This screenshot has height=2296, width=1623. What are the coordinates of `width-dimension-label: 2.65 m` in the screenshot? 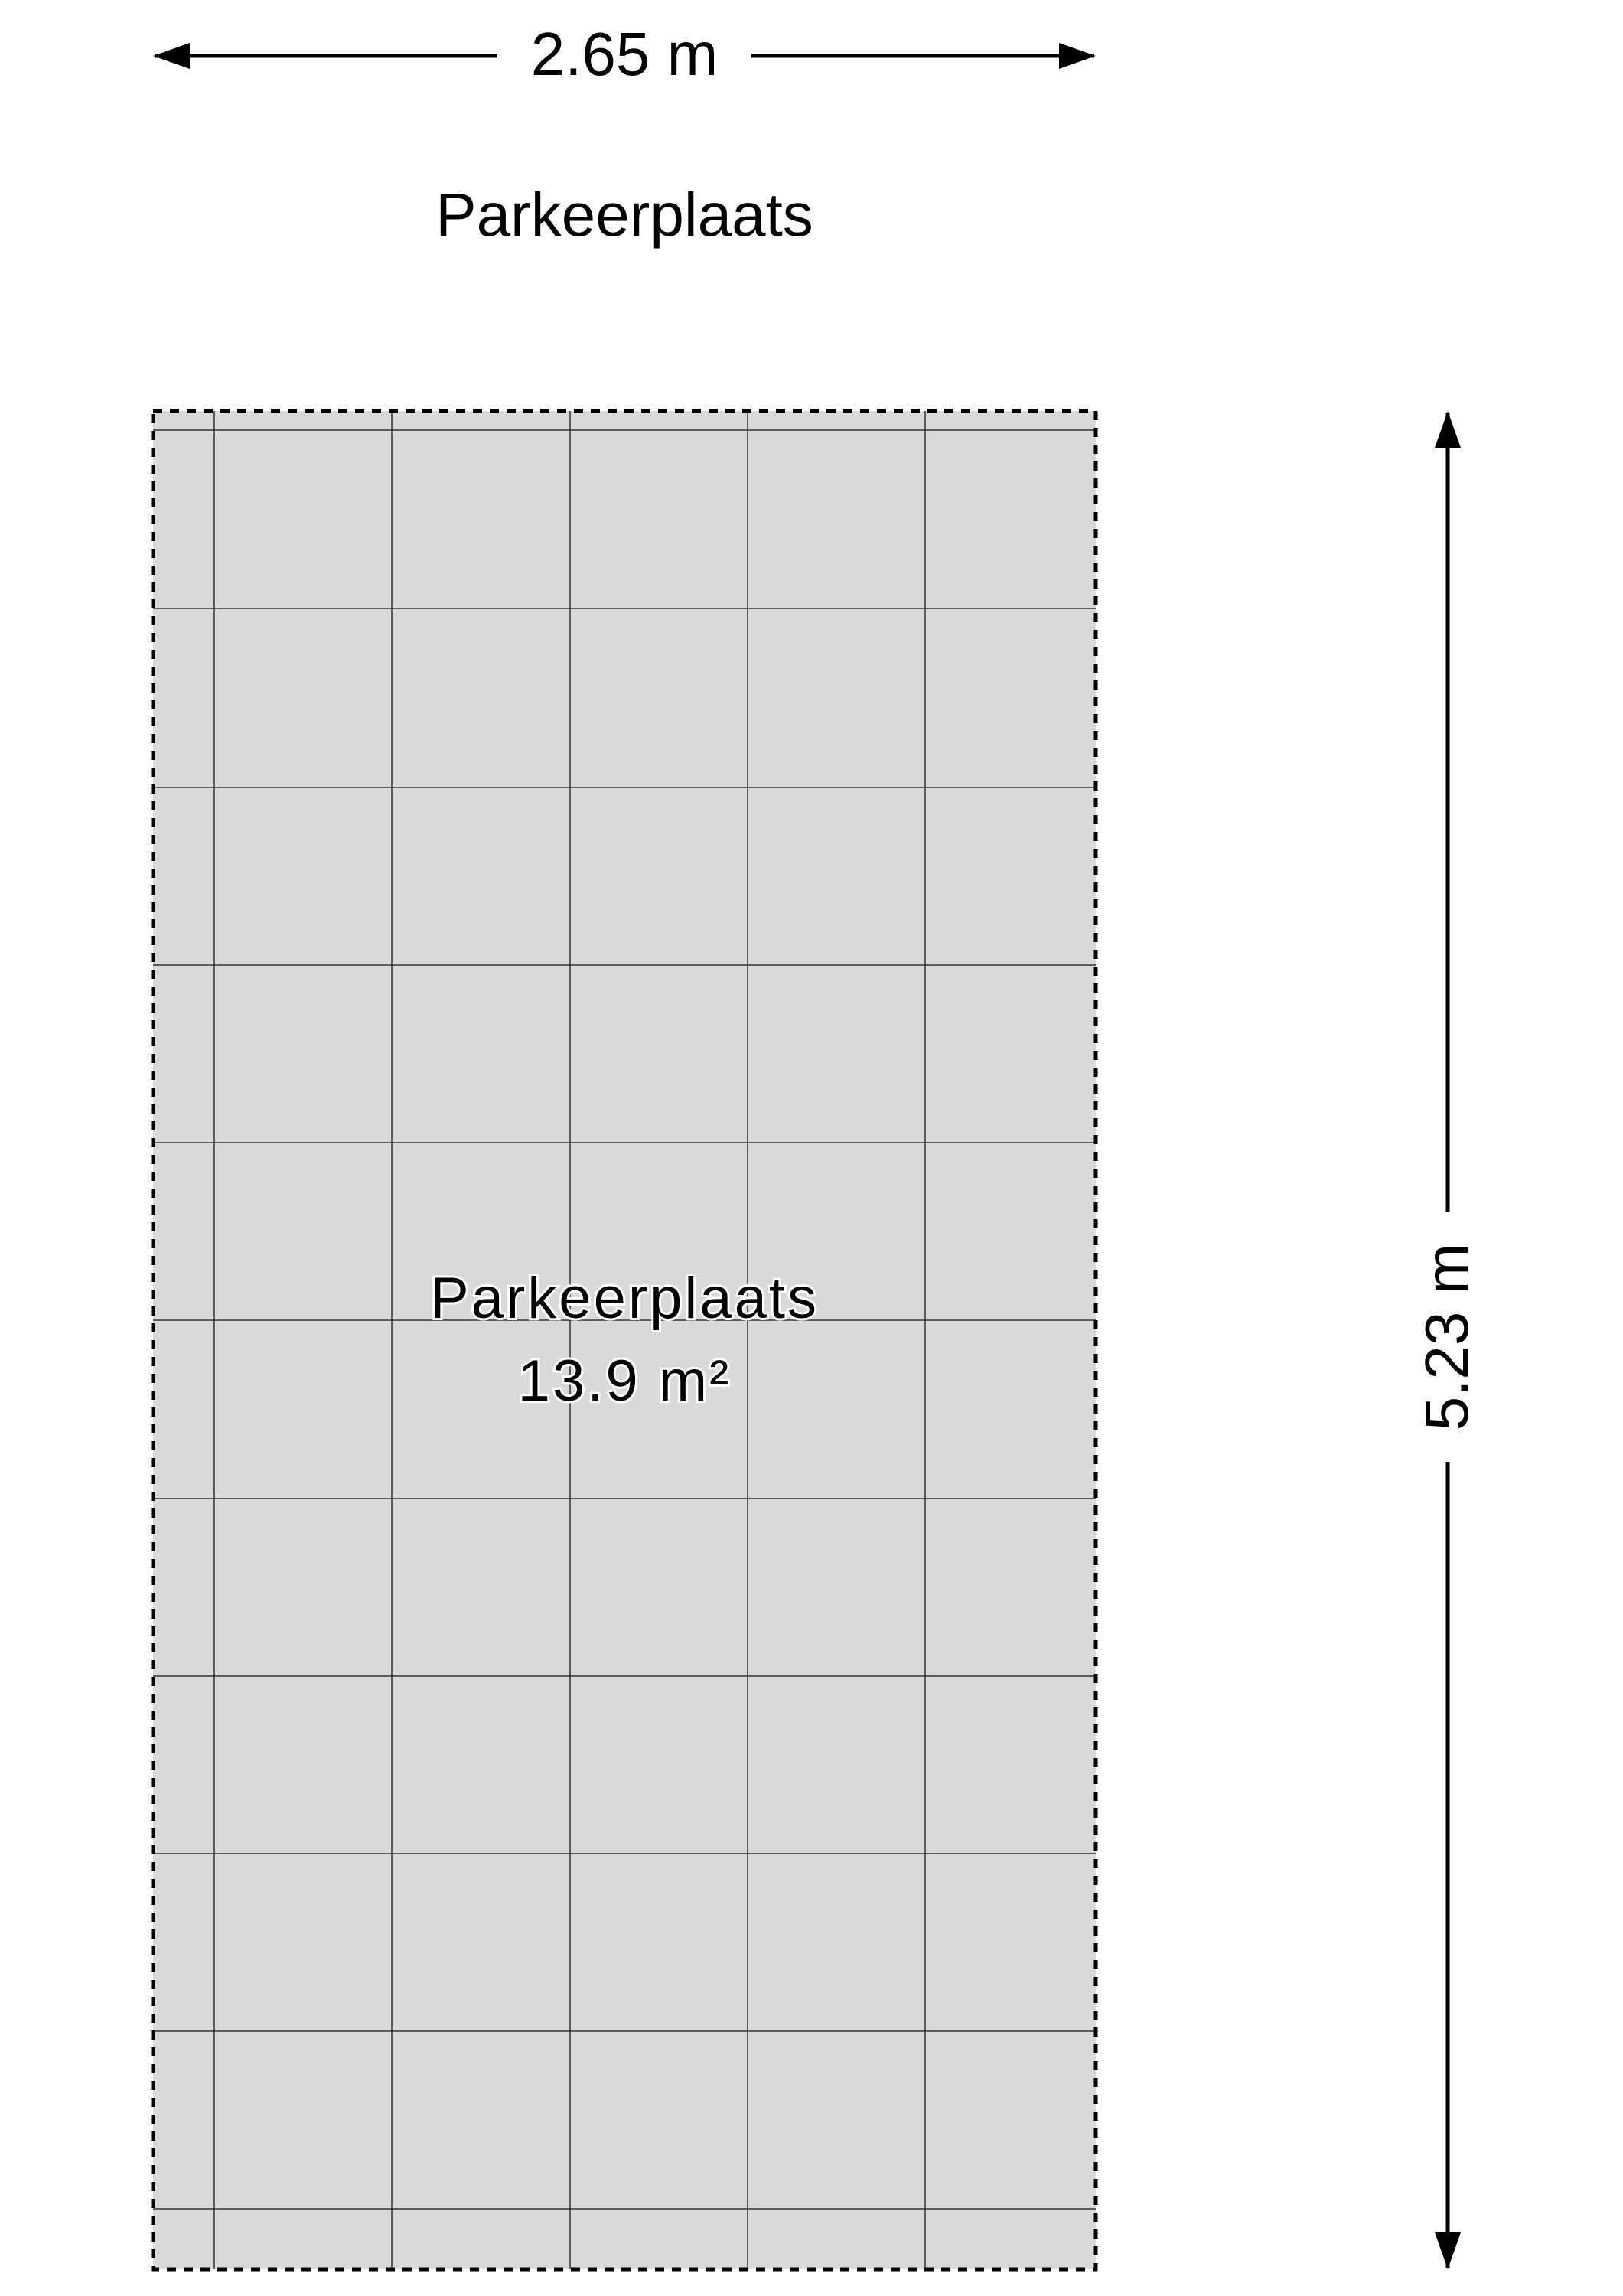 It's located at (625, 54).